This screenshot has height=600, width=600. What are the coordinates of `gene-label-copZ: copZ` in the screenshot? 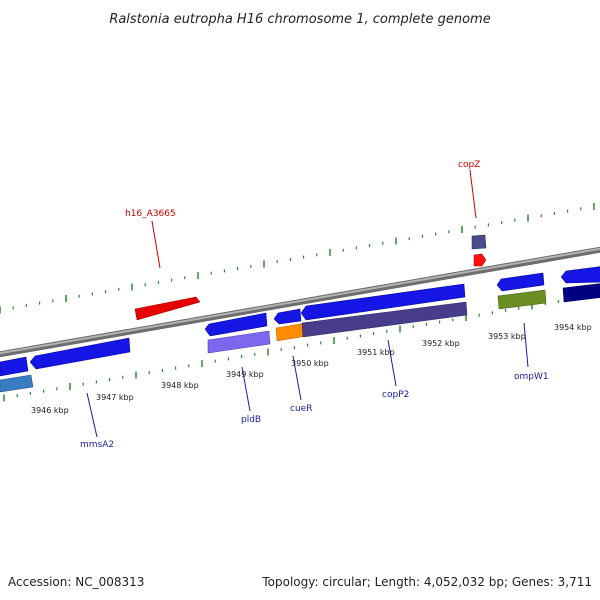 It's located at (469, 165).